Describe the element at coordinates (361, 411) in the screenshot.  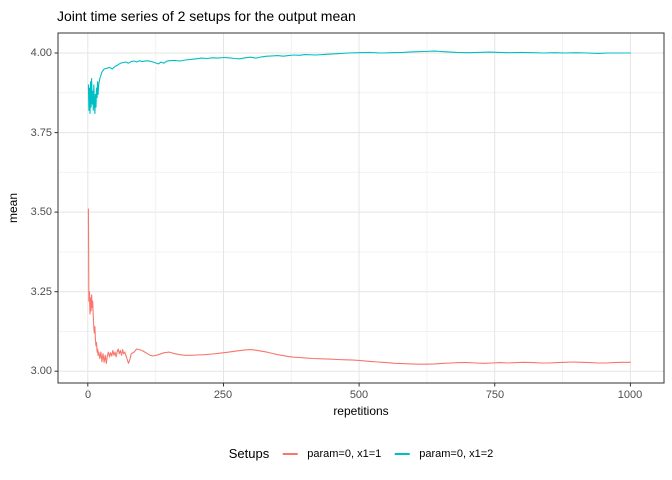
I see `x-axis-title: repetitions` at that location.